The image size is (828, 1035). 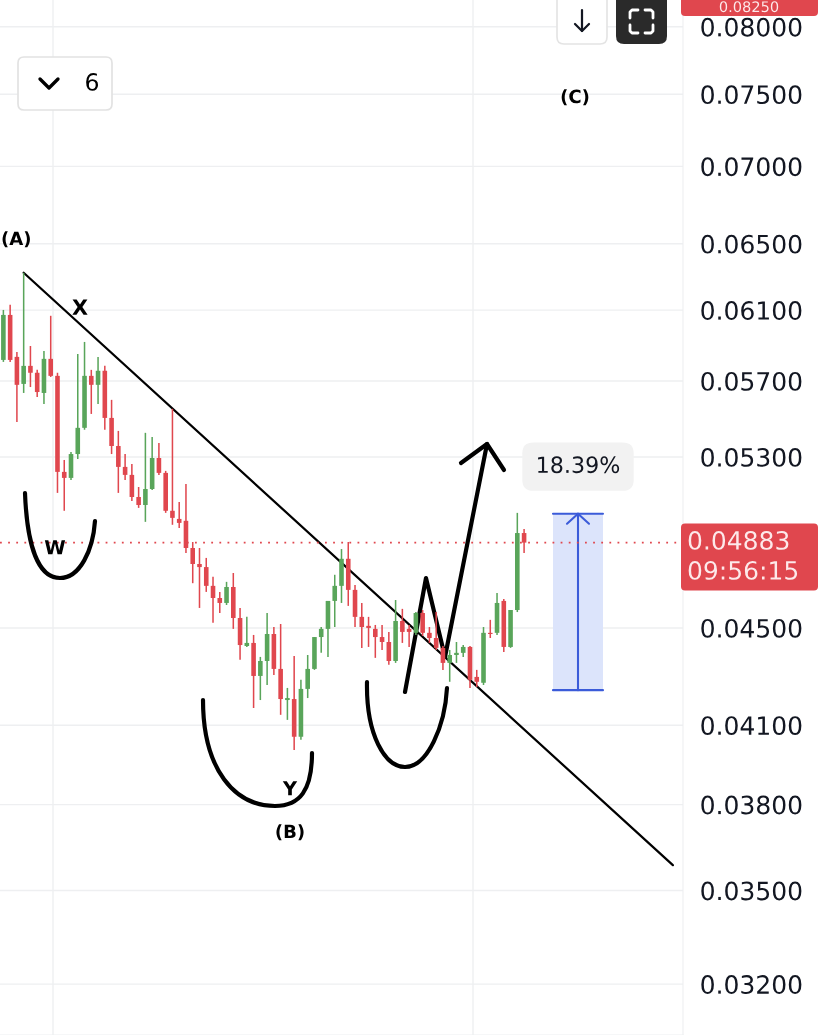 I want to click on text: 09:56:15, so click(x=743, y=570).